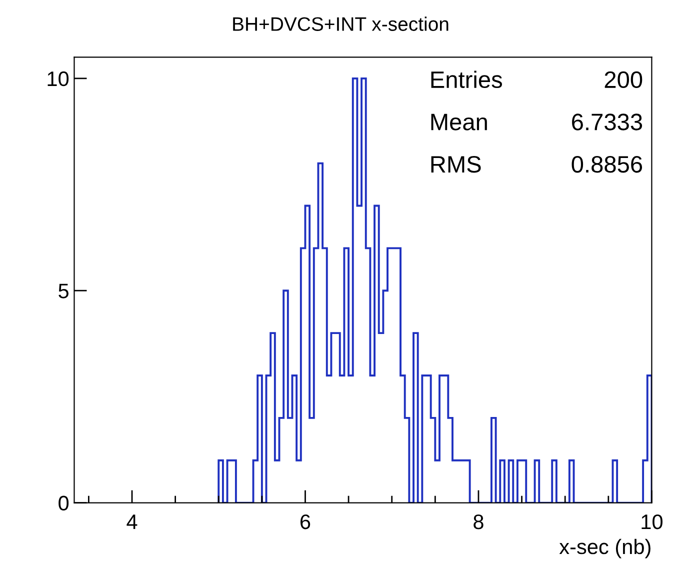 This screenshot has height=572, width=681. What do you see at coordinates (652, 522) in the screenshot?
I see `x-tick-label: 10` at bounding box center [652, 522].